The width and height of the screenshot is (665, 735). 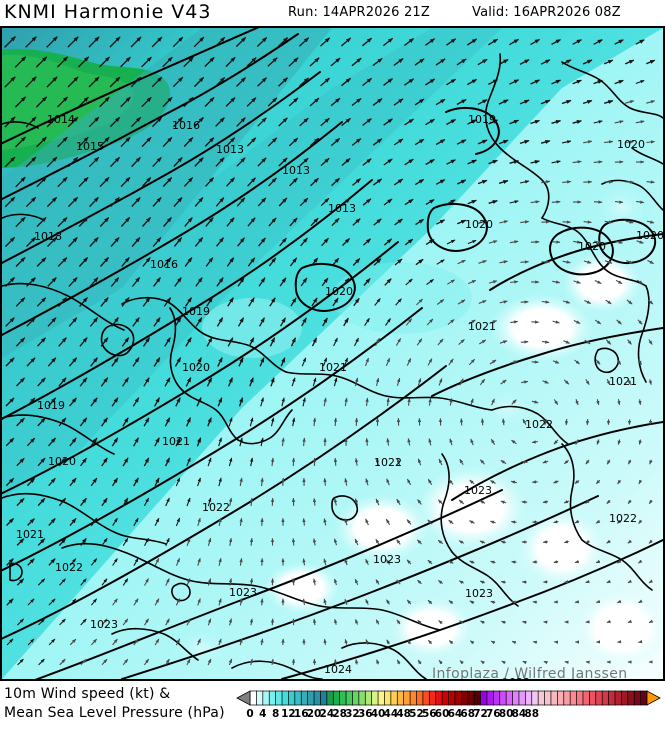 What do you see at coordinates (176, 441) in the screenshot?
I see `isobar-label: 1021` at bounding box center [176, 441].